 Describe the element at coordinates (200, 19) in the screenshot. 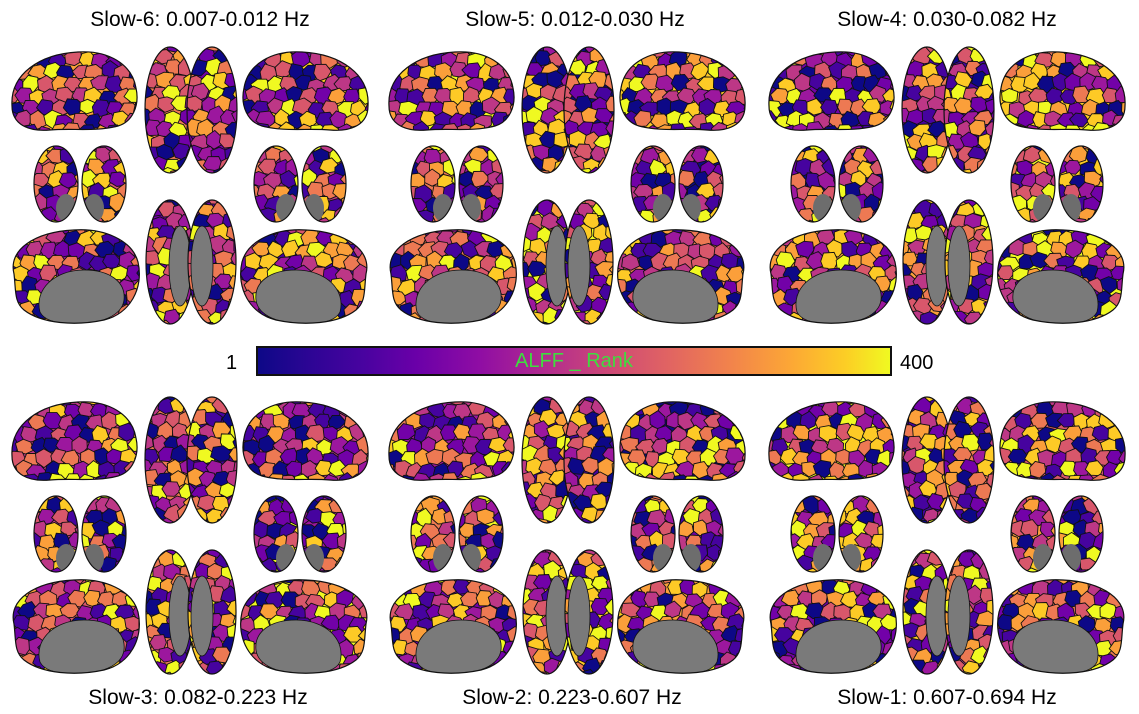

I see `panel-title-slow-6: Slow-6: 0.007-0.012 Hz` at that location.